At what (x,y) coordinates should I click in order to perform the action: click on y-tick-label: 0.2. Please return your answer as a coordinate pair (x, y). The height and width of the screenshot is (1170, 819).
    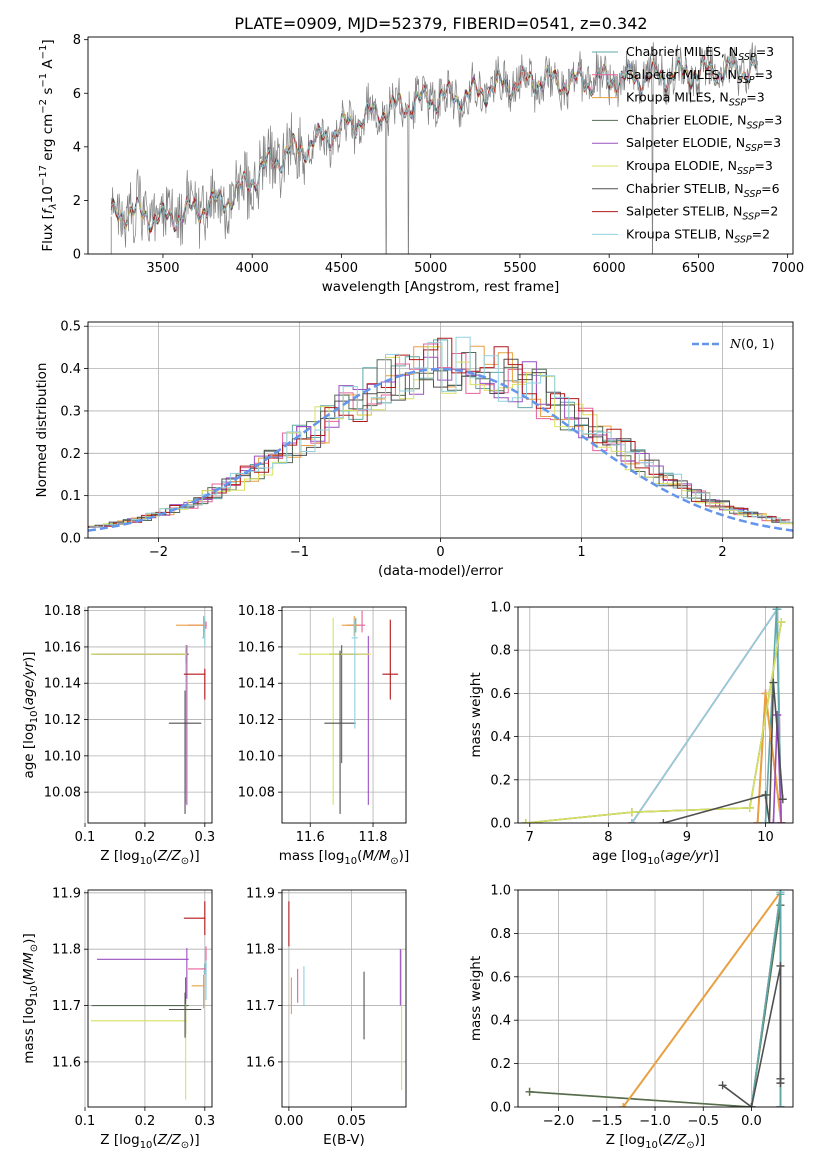
    Looking at the image, I should click on (70, 454).